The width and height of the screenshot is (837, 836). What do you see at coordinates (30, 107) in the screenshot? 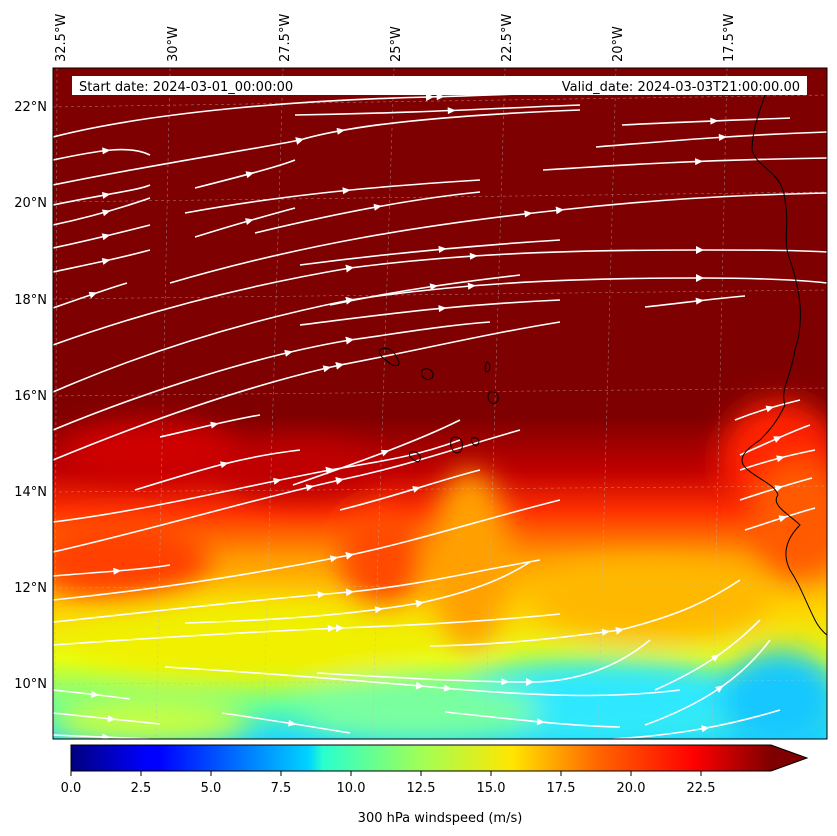
I see `lat-label: 22°N` at bounding box center [30, 107].